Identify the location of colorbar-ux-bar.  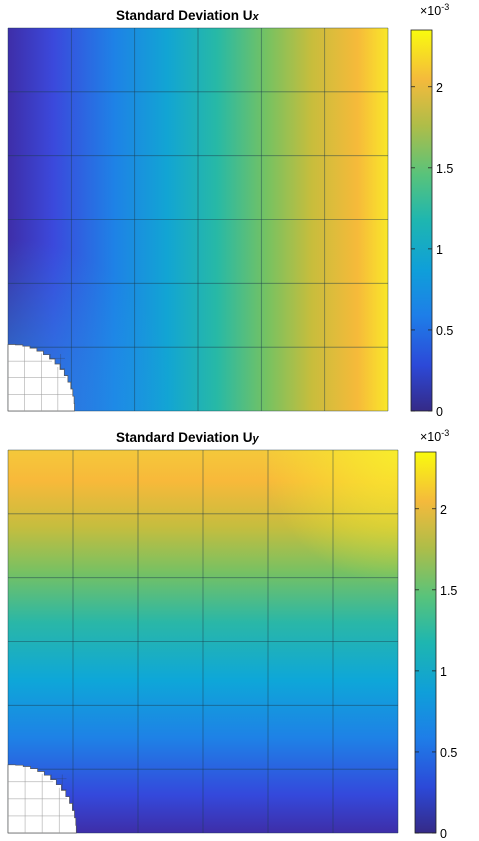
(421, 220).